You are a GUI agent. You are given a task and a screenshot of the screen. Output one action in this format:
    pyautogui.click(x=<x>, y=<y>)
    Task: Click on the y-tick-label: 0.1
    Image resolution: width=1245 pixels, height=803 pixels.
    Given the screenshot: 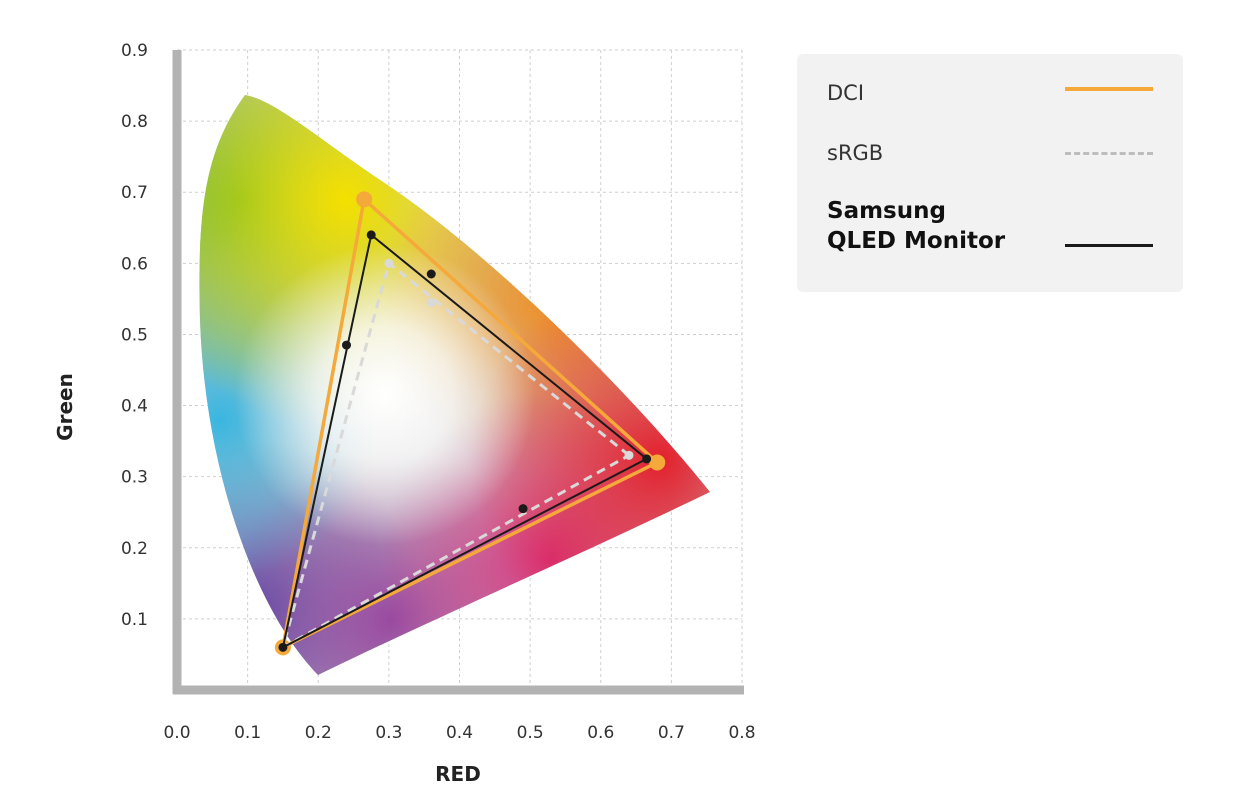 What is the action you would take?
    pyautogui.click(x=134, y=620)
    